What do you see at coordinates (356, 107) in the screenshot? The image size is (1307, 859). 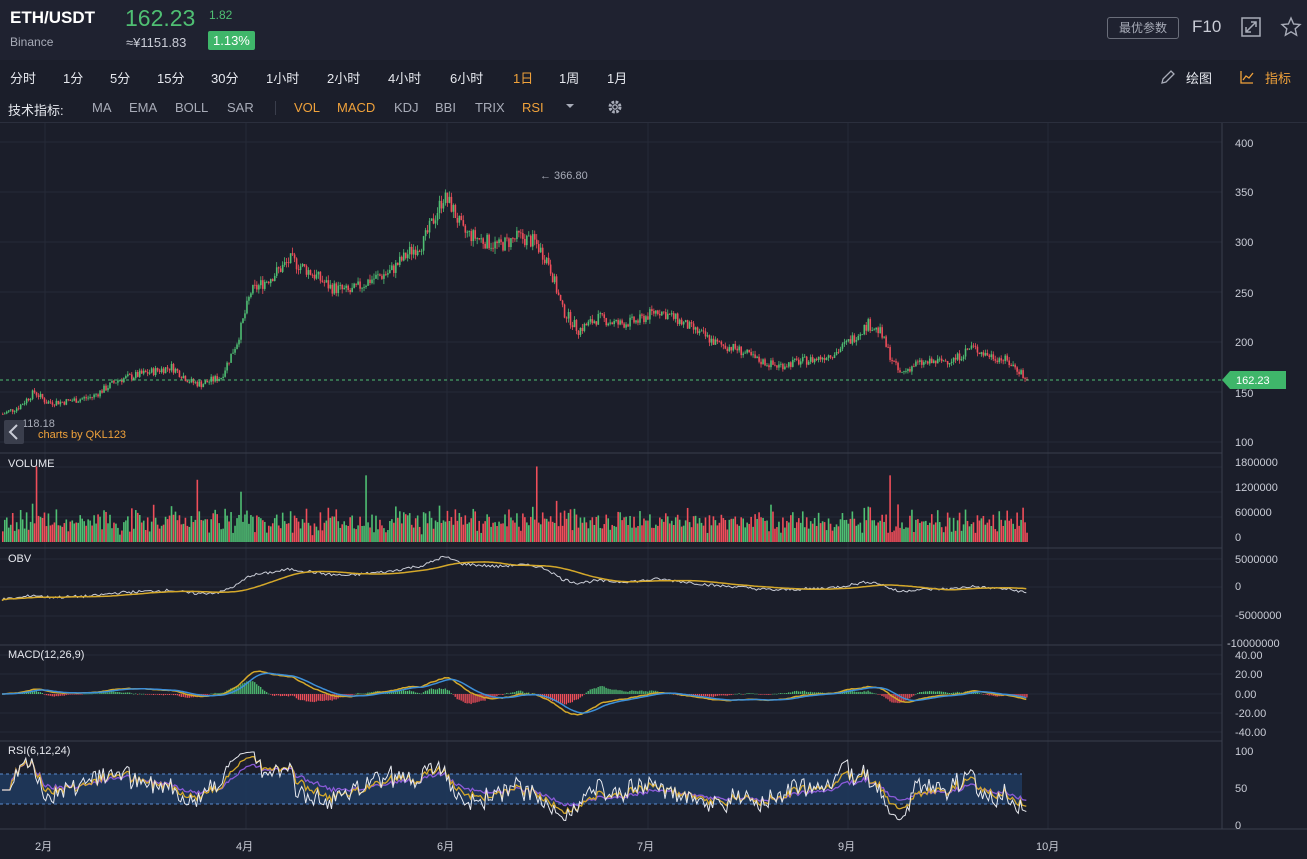 I see `indicator-macd: MACD` at bounding box center [356, 107].